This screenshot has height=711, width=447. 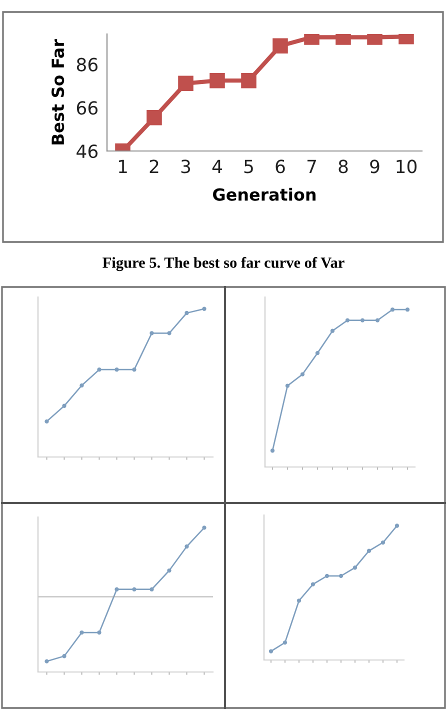 I want to click on y-tick-label: 86, so click(x=87, y=65).